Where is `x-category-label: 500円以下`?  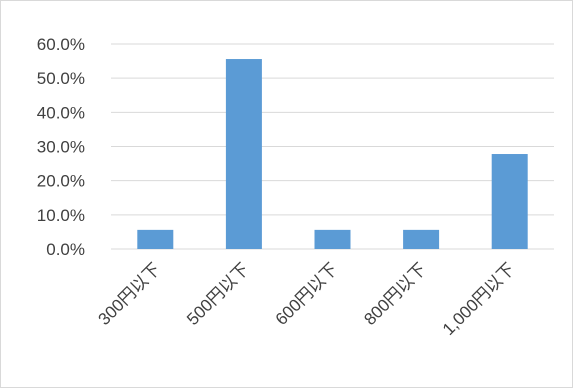
x-category-label: 500円以下 is located at coordinates (218, 294).